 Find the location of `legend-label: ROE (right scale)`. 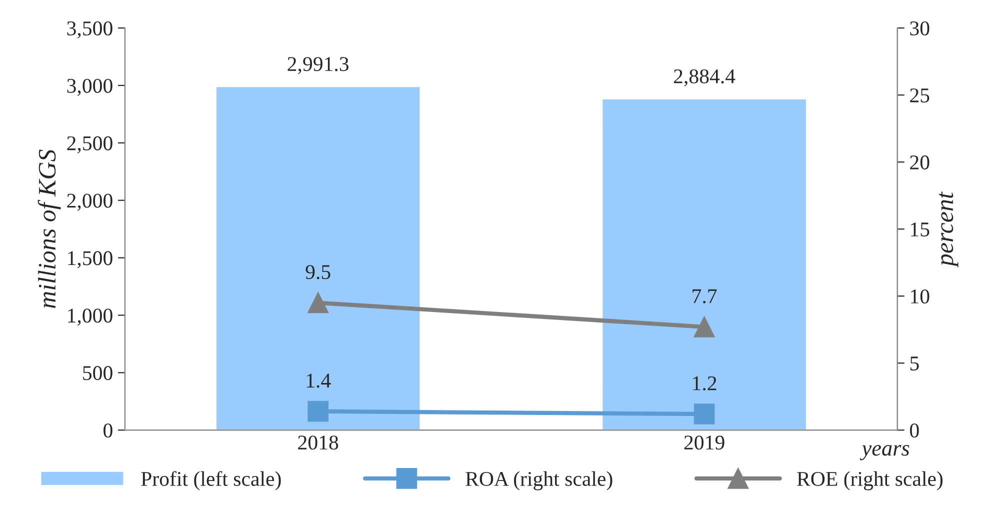

legend-label: ROE (right scale) is located at coordinates (870, 480).